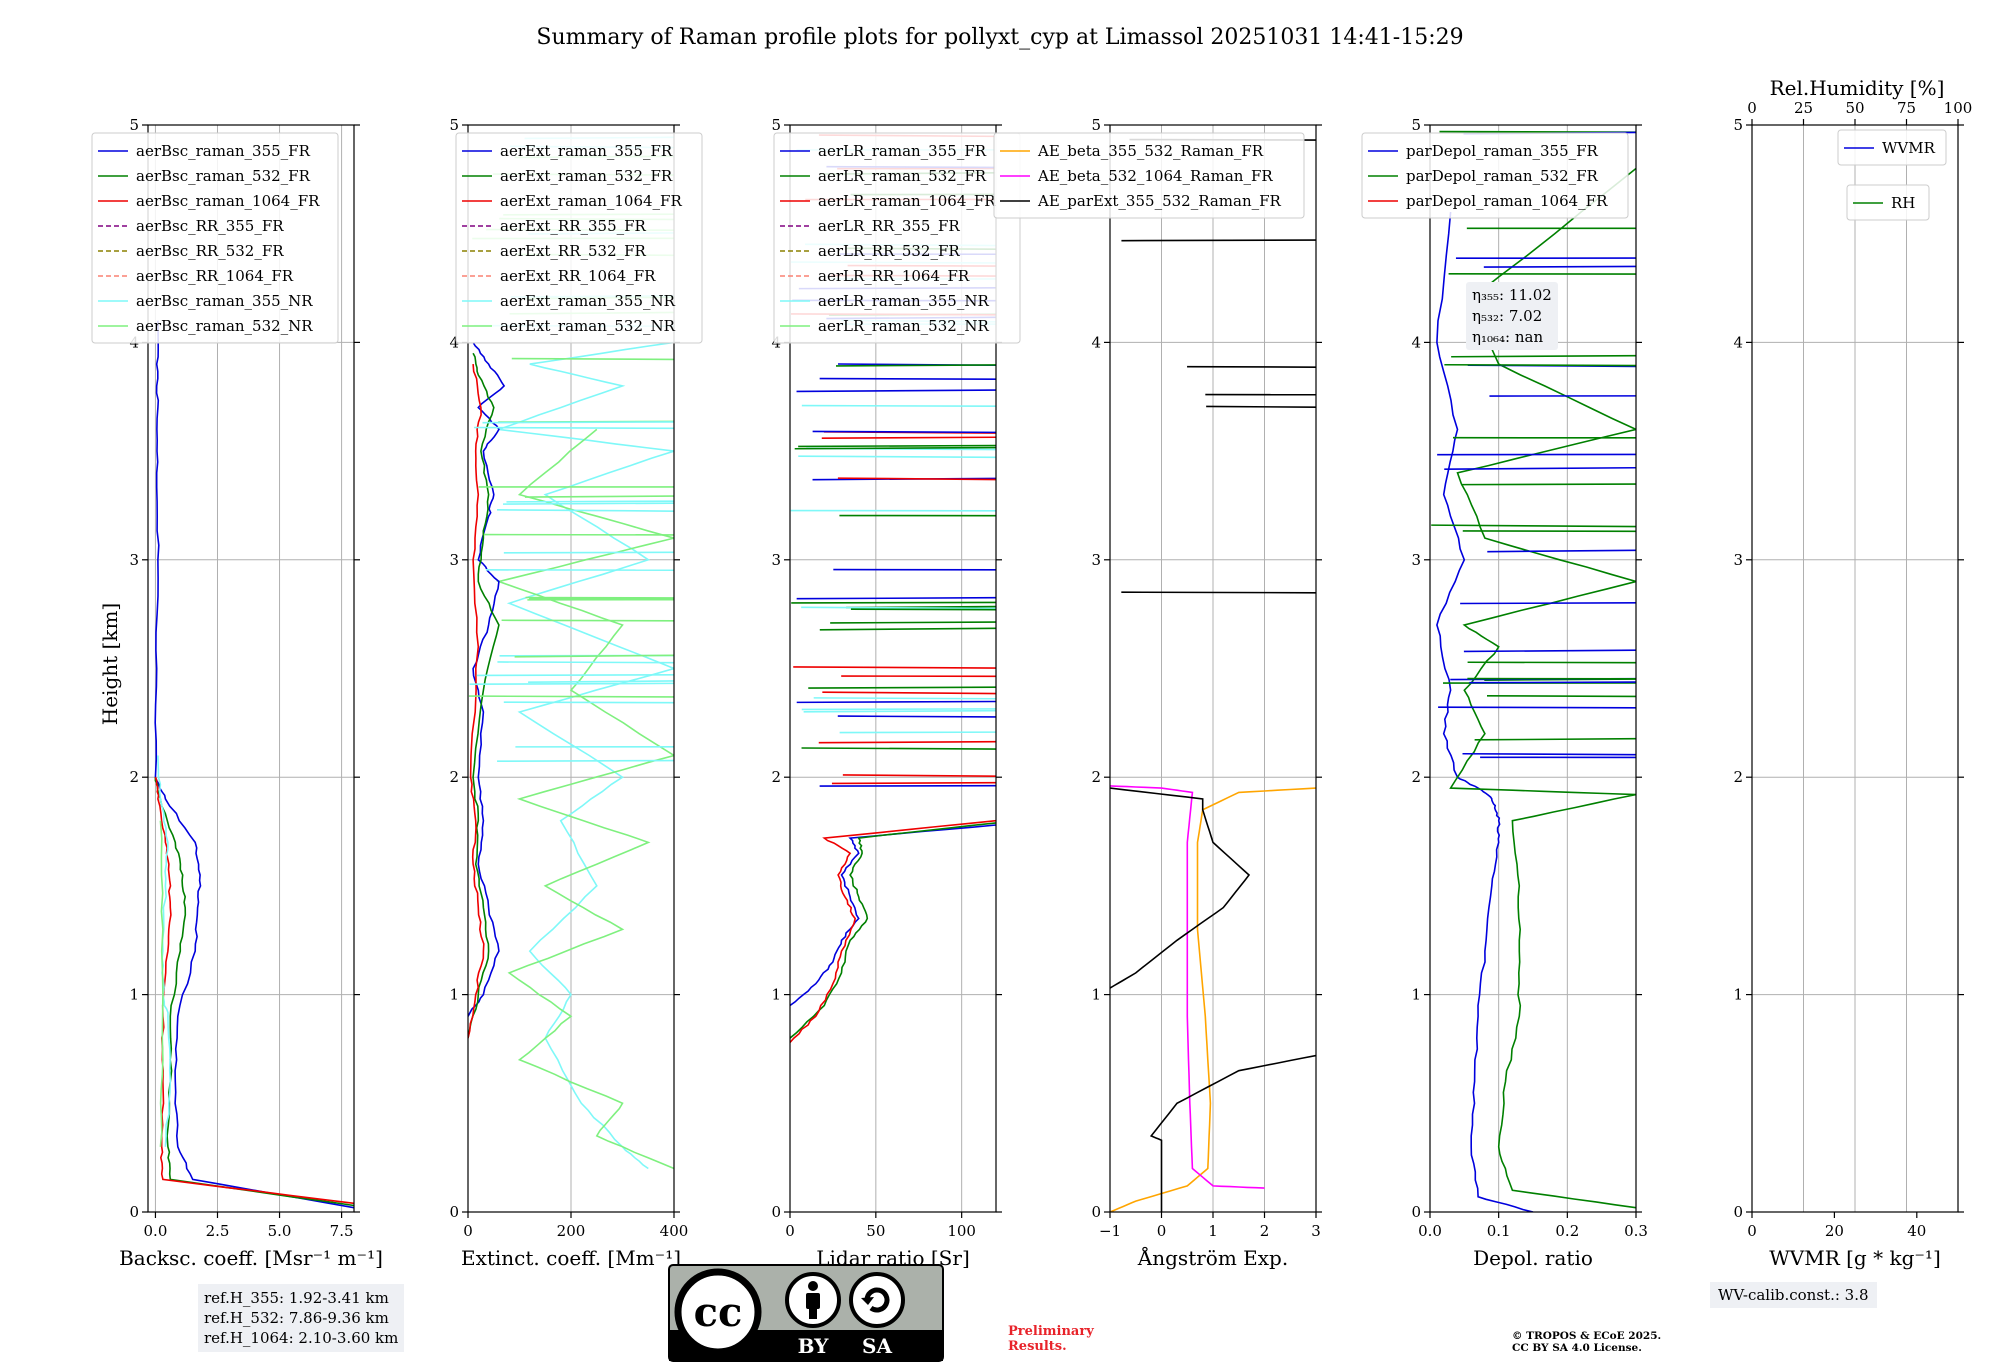 Image resolution: width=2000 pixels, height=1362 pixels. What do you see at coordinates (1316, 1231) in the screenshot?
I see `xtick-label: 3` at bounding box center [1316, 1231].